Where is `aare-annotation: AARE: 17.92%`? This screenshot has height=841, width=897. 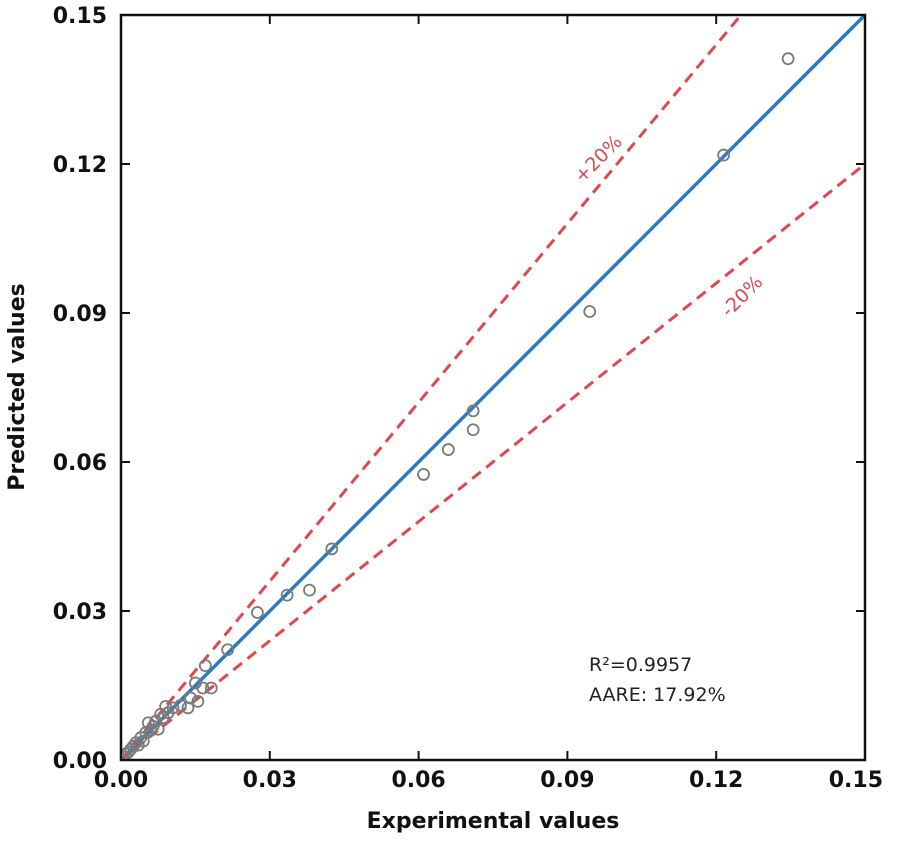
aare-annotation: AARE: 17.92% is located at coordinates (657, 695).